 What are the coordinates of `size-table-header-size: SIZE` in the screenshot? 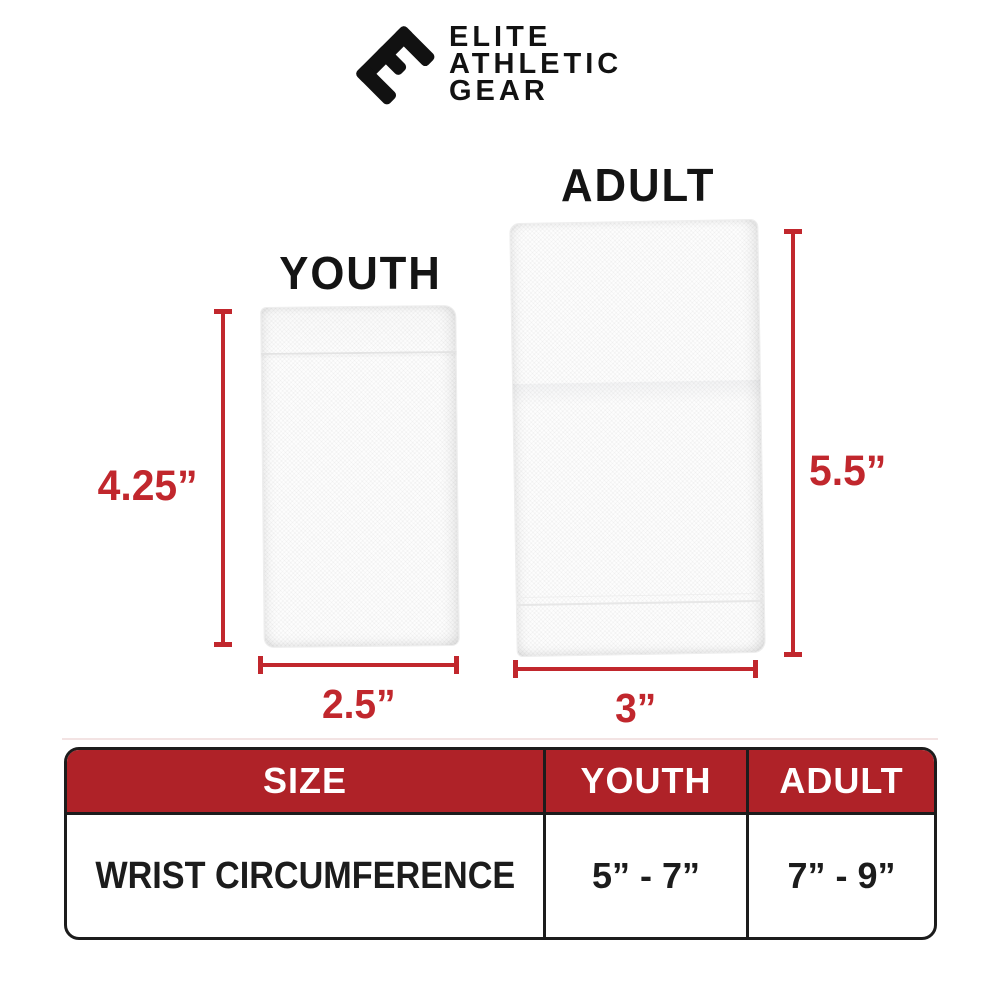 It's located at (305, 782).